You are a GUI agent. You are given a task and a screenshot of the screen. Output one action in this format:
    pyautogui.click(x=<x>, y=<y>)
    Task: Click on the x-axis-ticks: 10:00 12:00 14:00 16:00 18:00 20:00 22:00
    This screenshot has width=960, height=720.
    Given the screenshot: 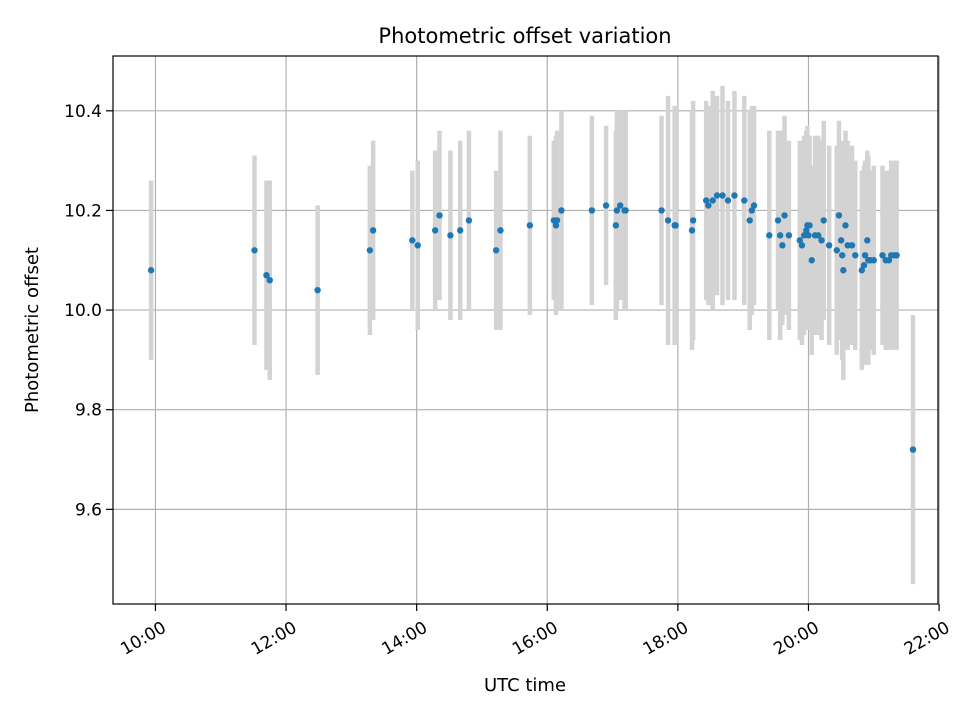 What is the action you would take?
    pyautogui.click(x=535, y=632)
    